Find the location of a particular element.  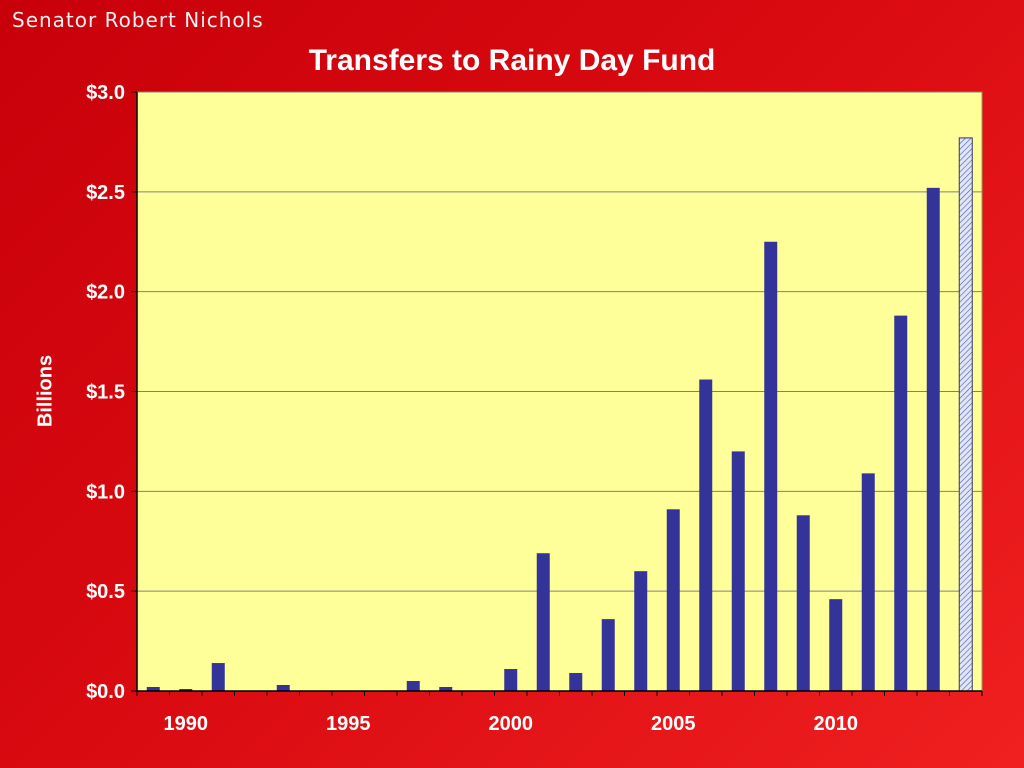

y-tick-label: $0.5 is located at coordinates (105, 592).